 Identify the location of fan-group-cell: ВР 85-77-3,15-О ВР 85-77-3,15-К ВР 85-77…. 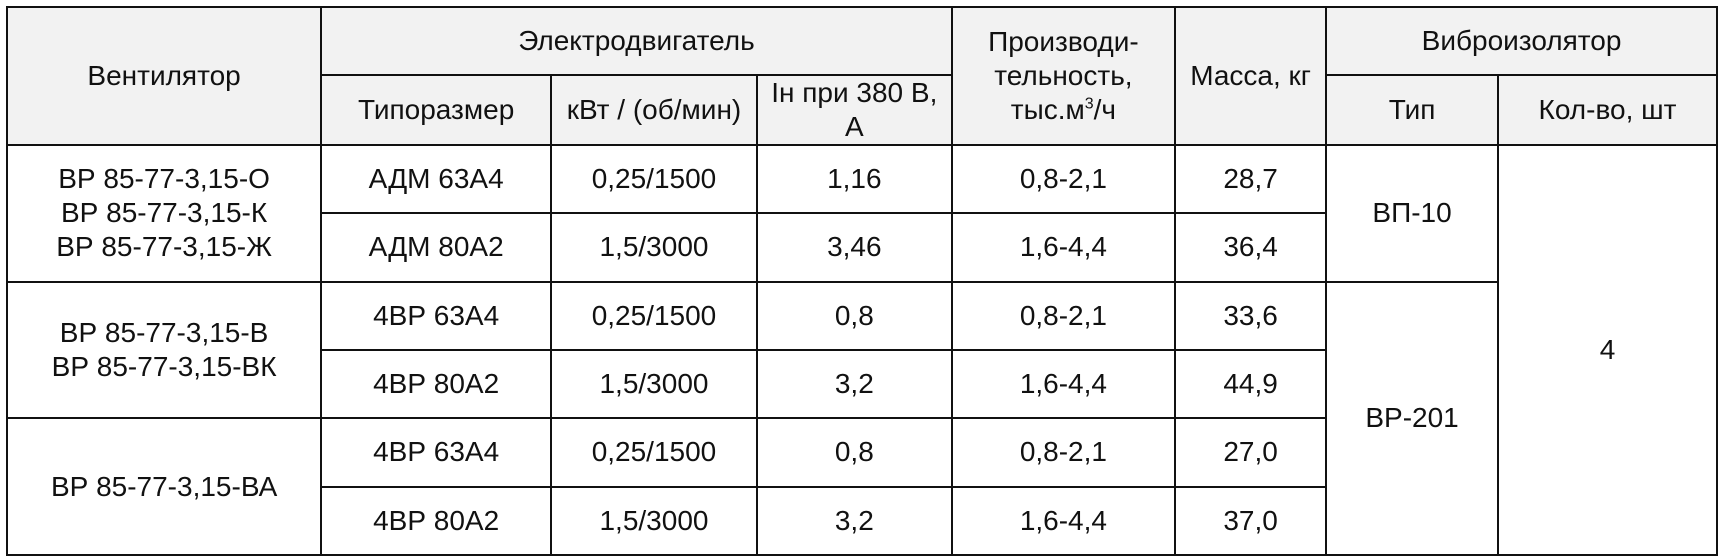
(164, 213).